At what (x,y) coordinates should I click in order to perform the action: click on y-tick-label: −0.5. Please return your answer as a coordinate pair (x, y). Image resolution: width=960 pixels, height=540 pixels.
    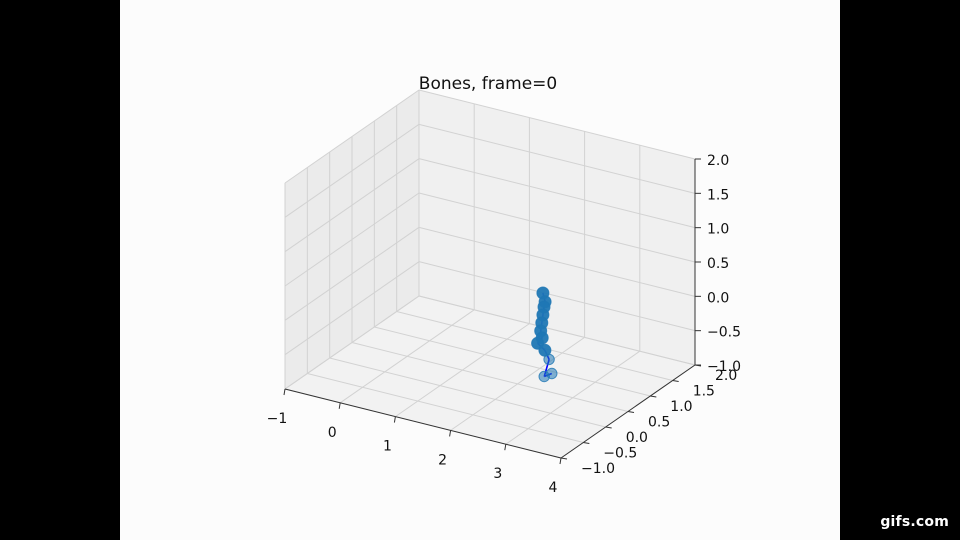
    Looking at the image, I should click on (620, 454).